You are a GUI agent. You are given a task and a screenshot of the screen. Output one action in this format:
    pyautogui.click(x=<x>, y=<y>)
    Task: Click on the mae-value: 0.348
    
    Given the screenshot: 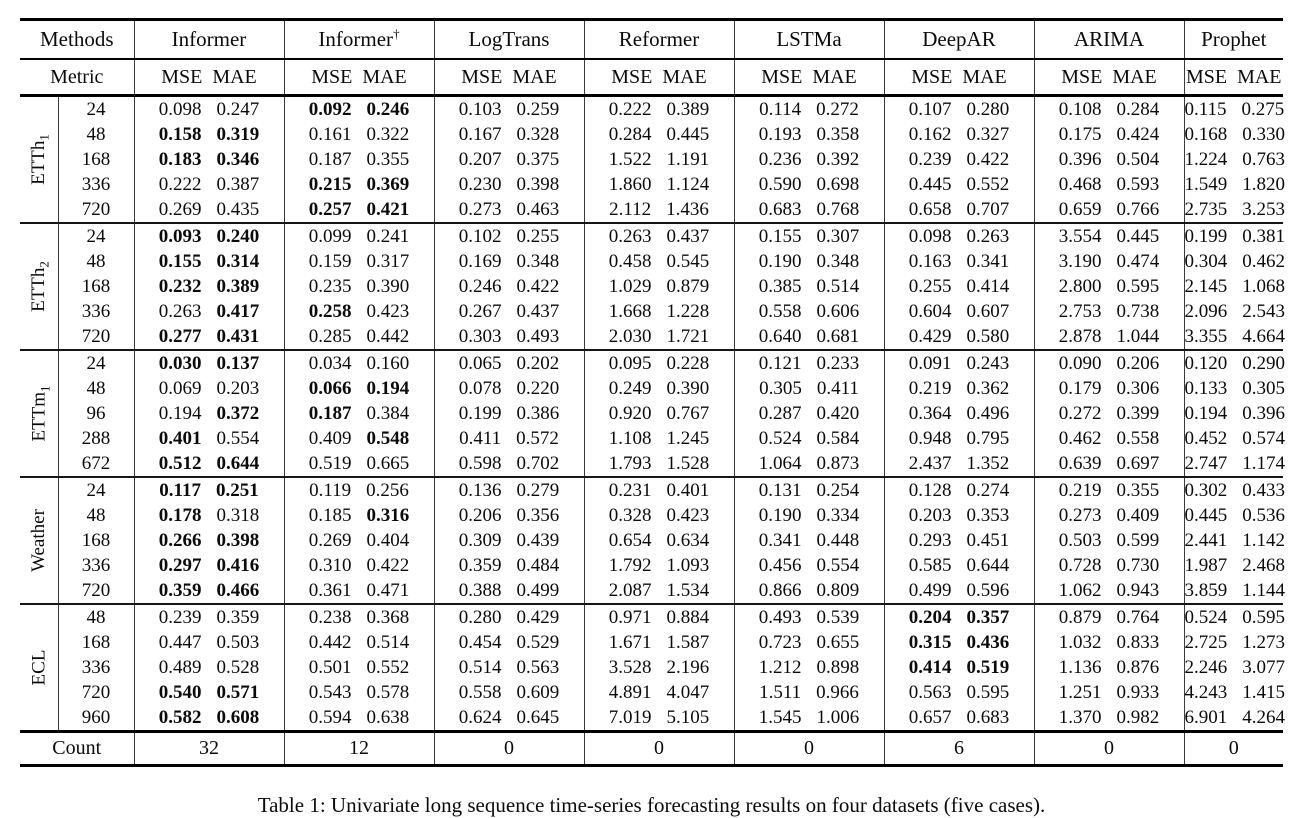 What is the action you would take?
    pyautogui.click(x=838, y=261)
    